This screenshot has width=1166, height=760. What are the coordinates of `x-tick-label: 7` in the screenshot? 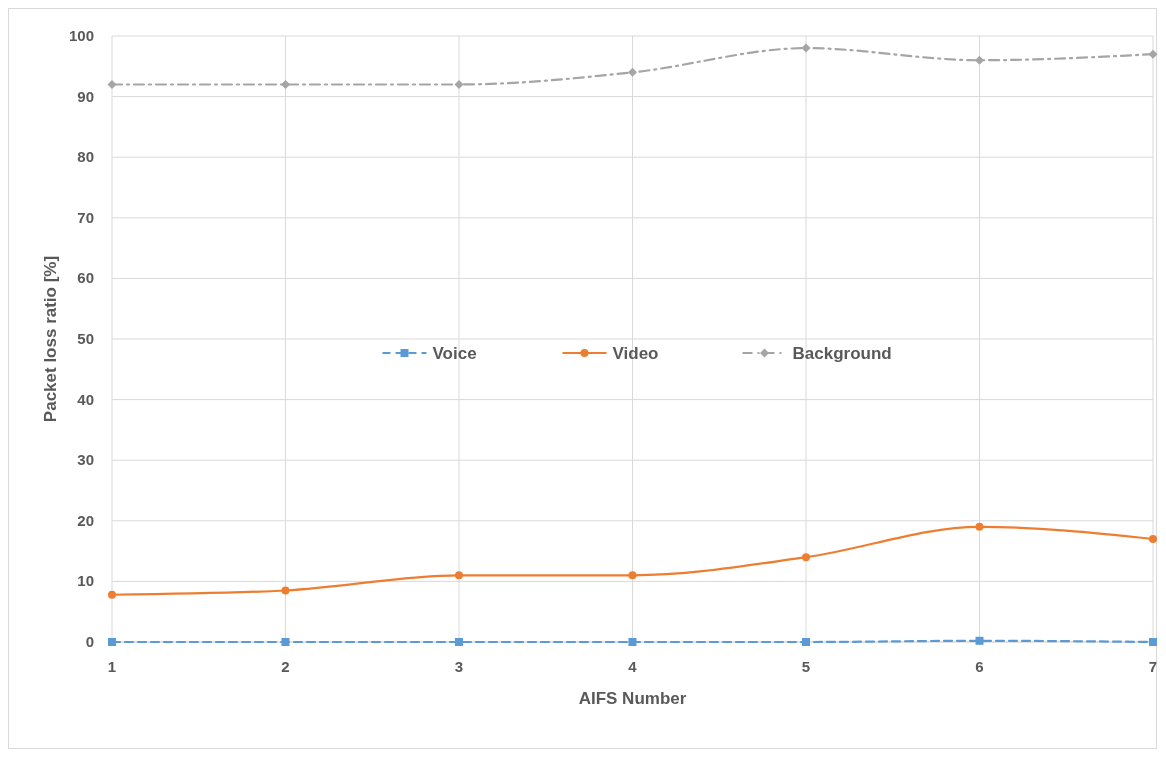 It's located at (1153, 666).